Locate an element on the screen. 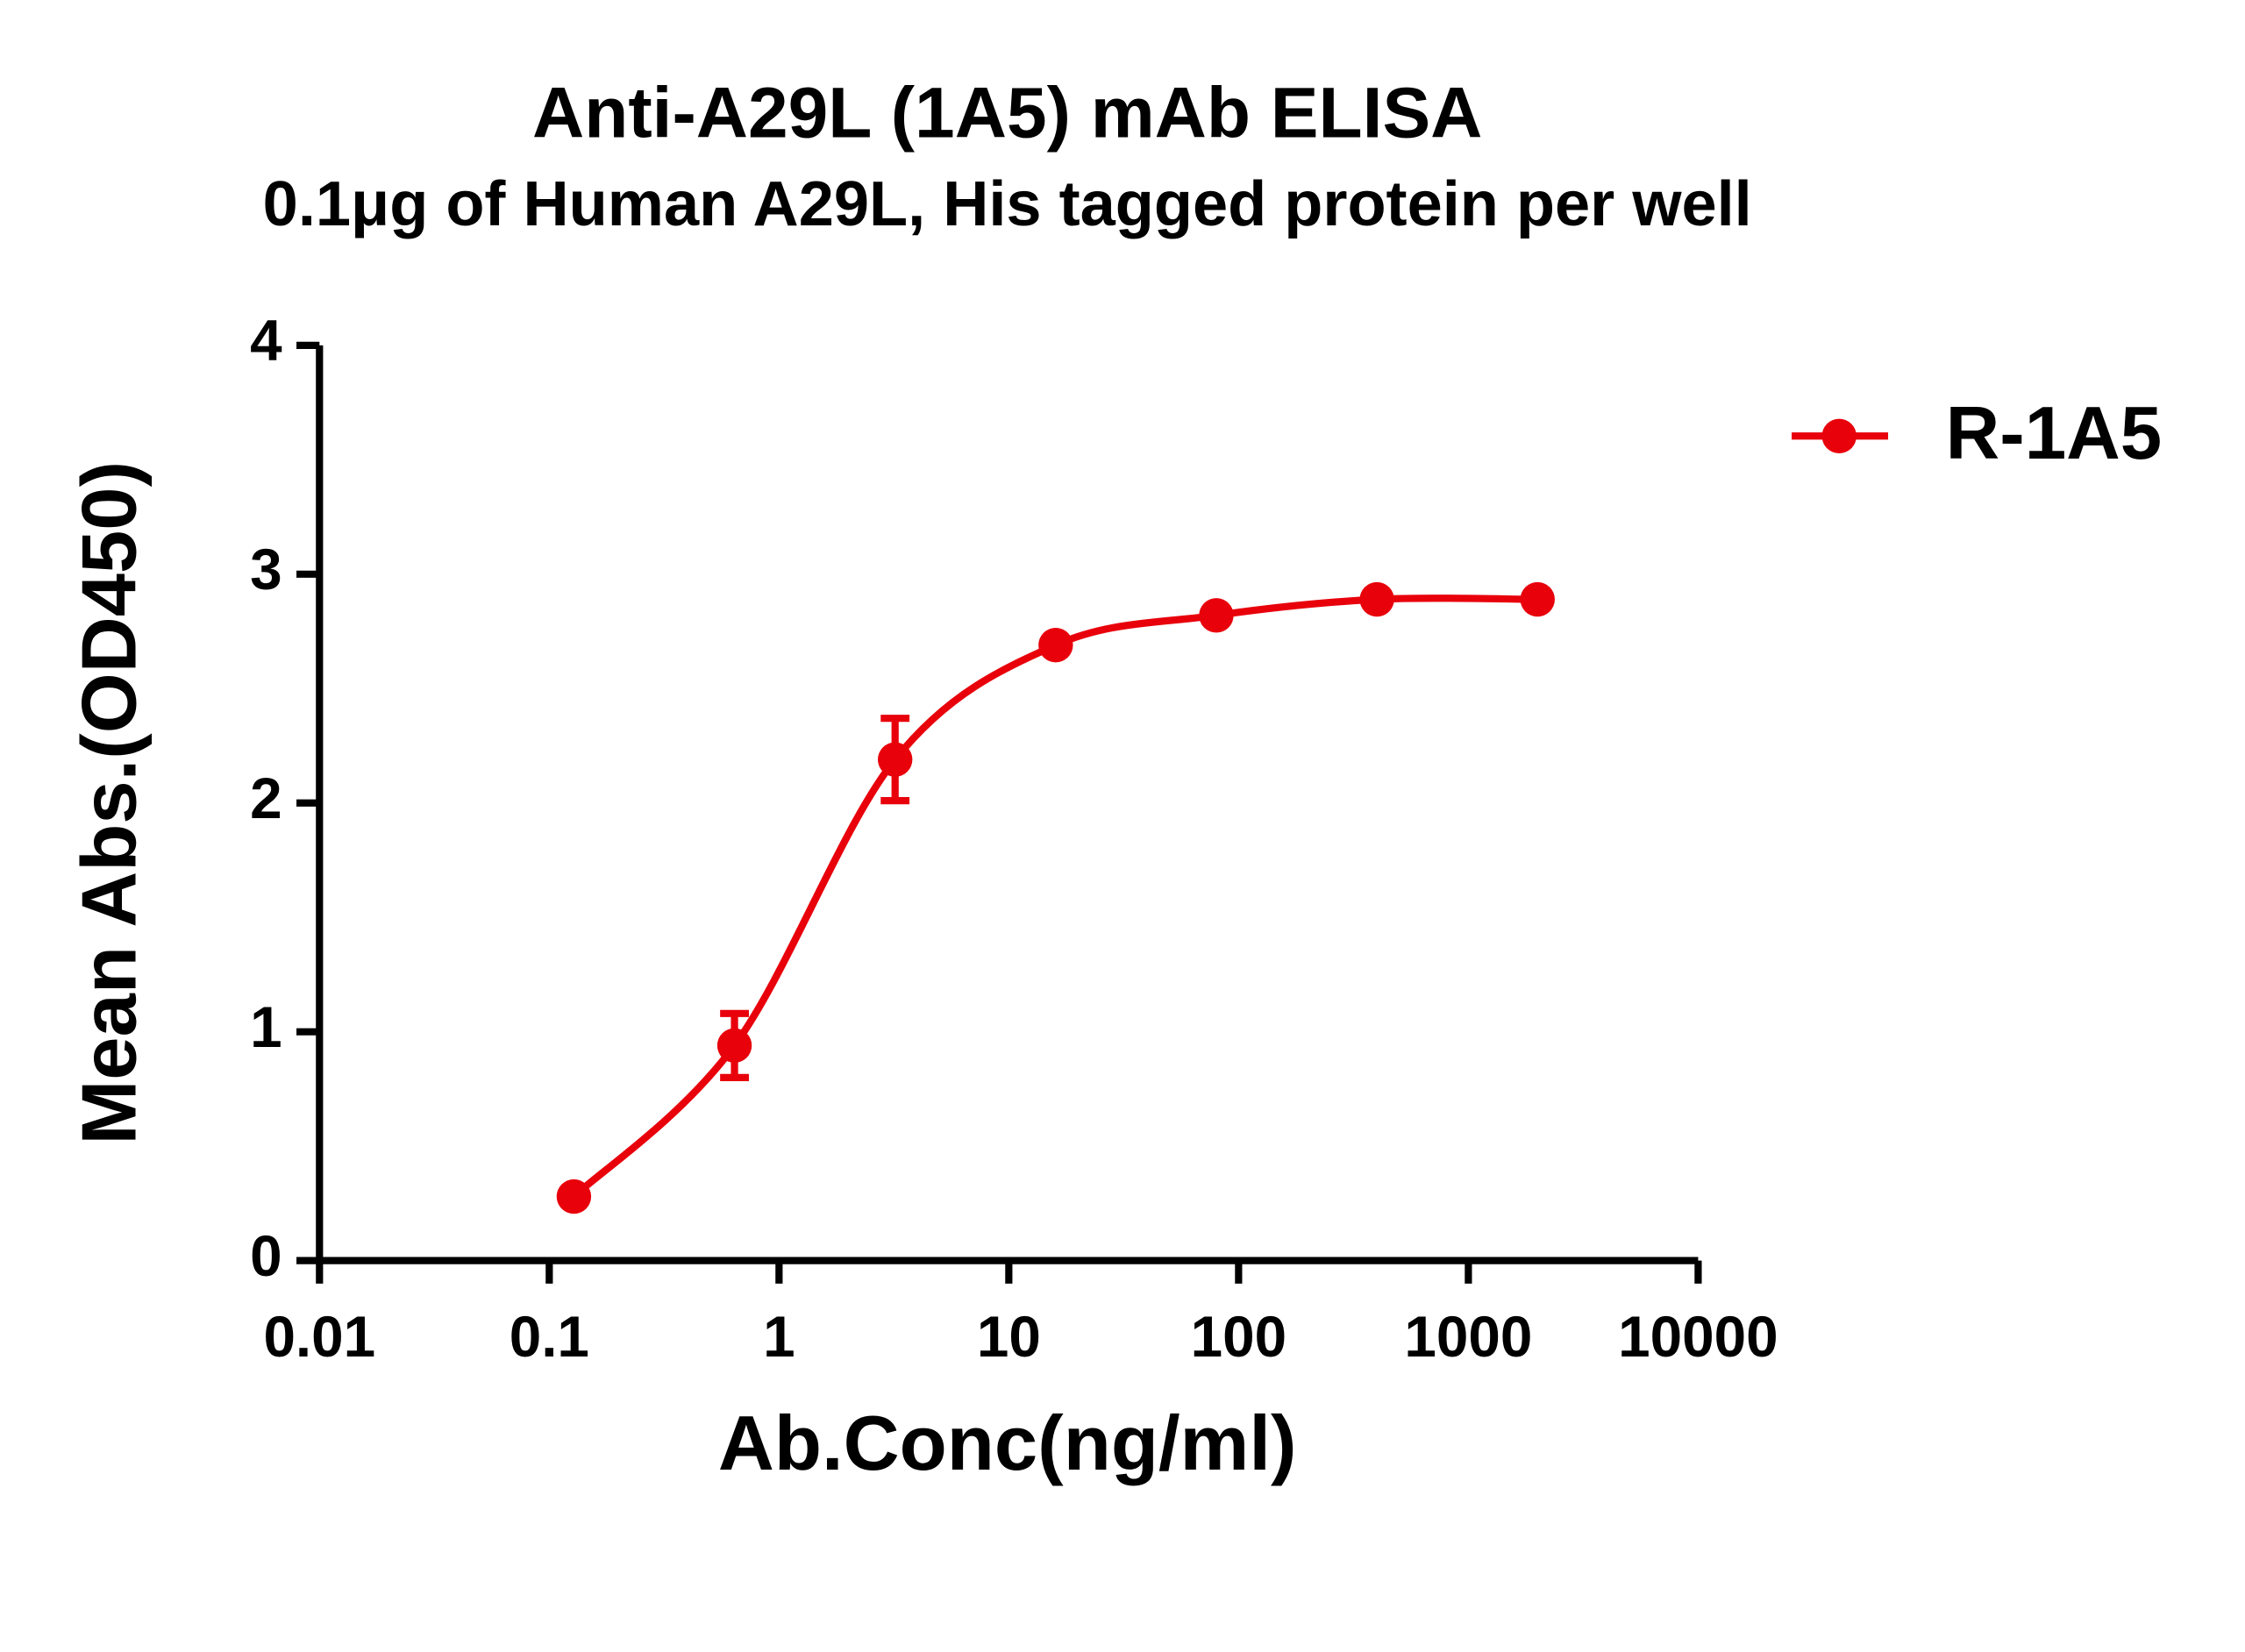 The width and height of the screenshot is (2245, 1652). y-tick-label: 1 is located at coordinates (266, 1027).